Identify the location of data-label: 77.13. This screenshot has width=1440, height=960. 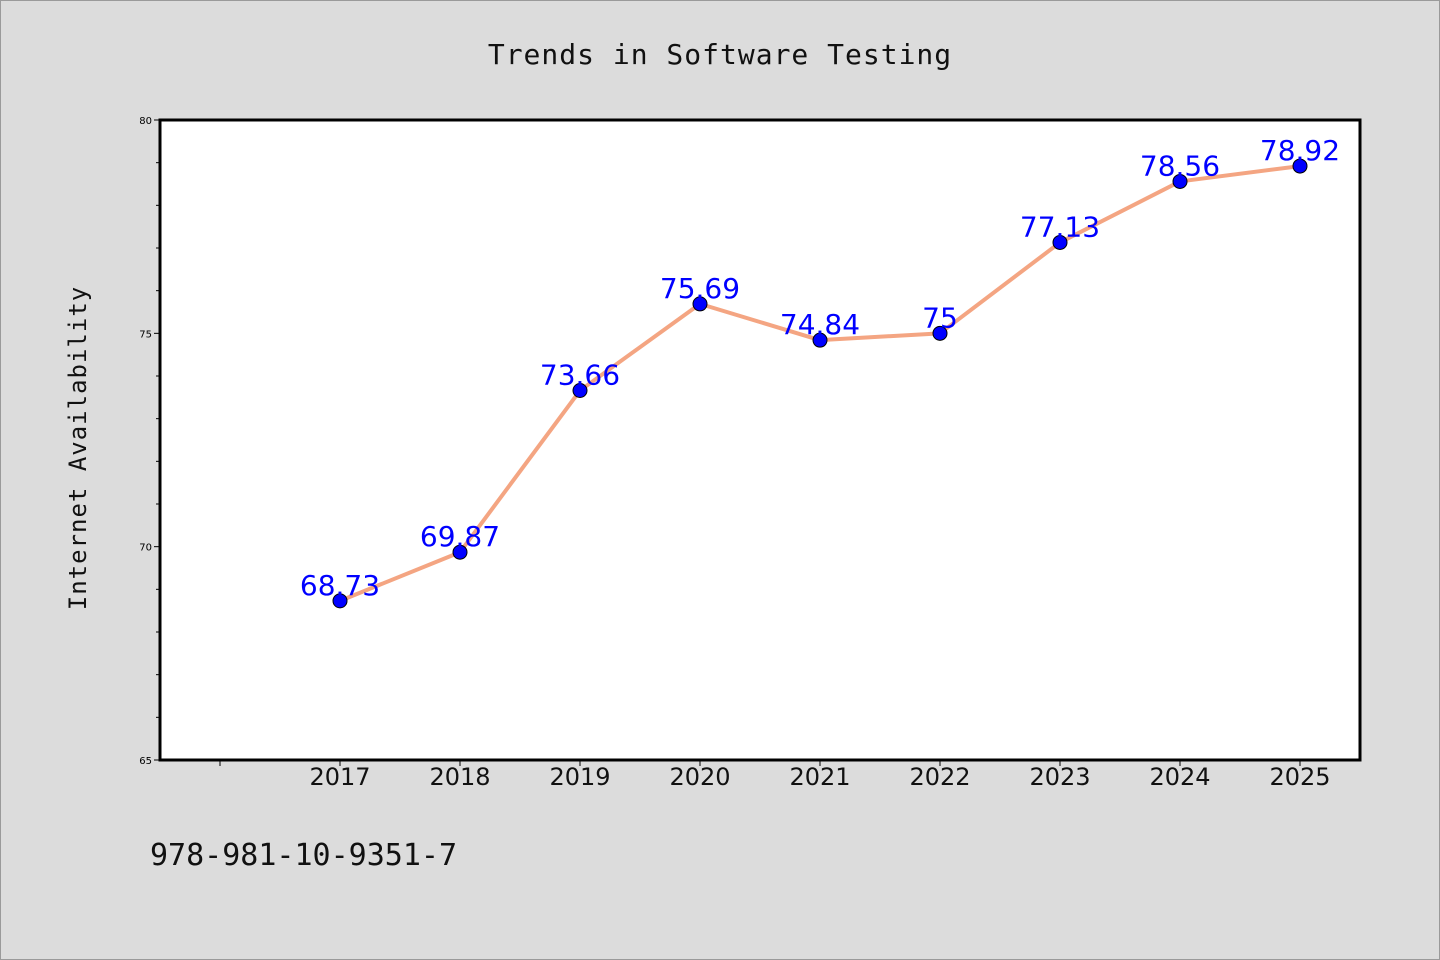
(1060, 226).